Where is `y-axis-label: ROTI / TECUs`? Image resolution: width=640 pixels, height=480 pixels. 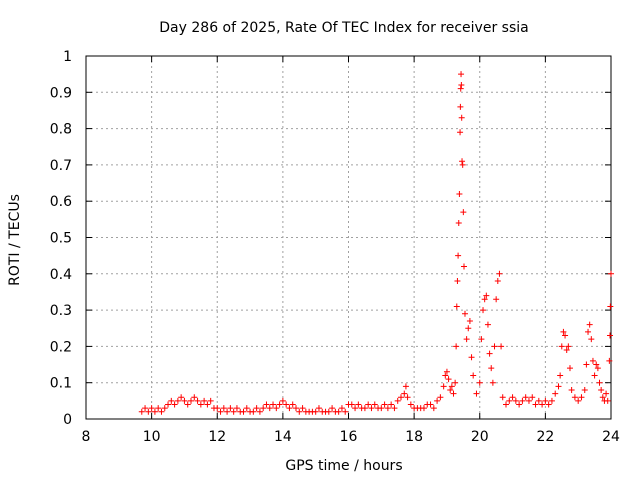
y-axis-label: ROTI / TECUs is located at coordinates (15, 240).